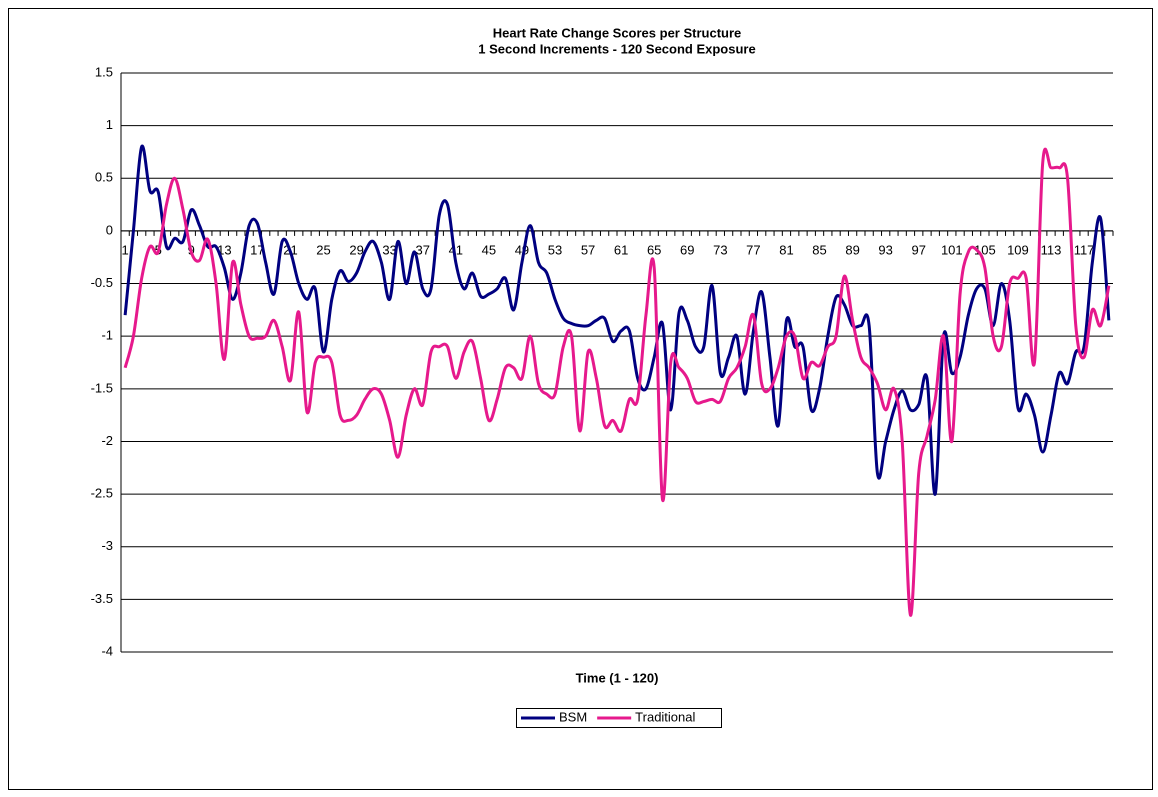  What do you see at coordinates (617, 677) in the screenshot?
I see `x-axis-label: Time (1 - 120)` at bounding box center [617, 677].